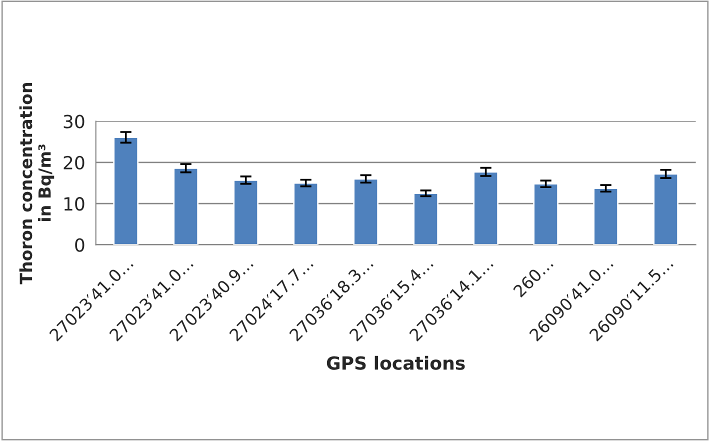 This screenshot has height=441, width=710. Describe the element at coordinates (74, 163) in the screenshot. I see `y-tick-label: 20` at that location.